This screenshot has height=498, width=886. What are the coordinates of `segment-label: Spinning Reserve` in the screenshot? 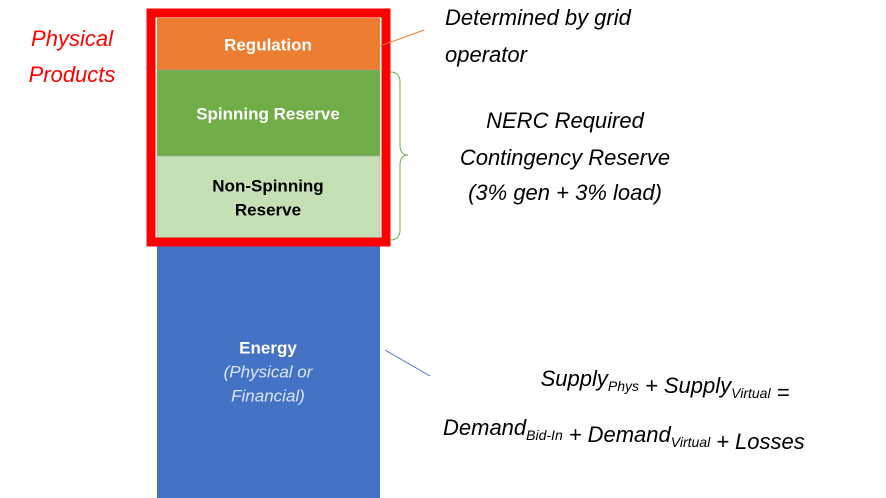 It's located at (268, 113).